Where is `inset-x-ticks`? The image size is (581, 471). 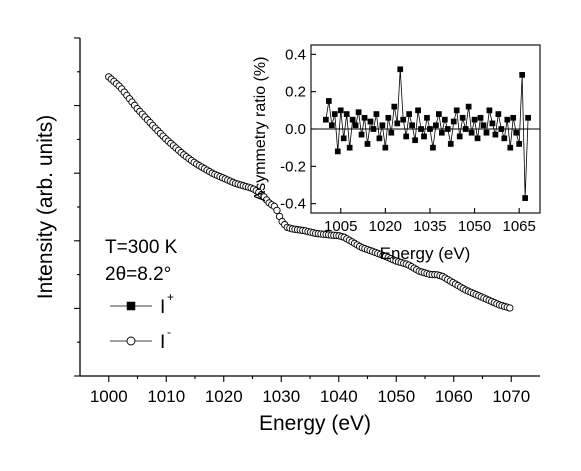 inset-x-ticks is located at coordinates (430, 210).